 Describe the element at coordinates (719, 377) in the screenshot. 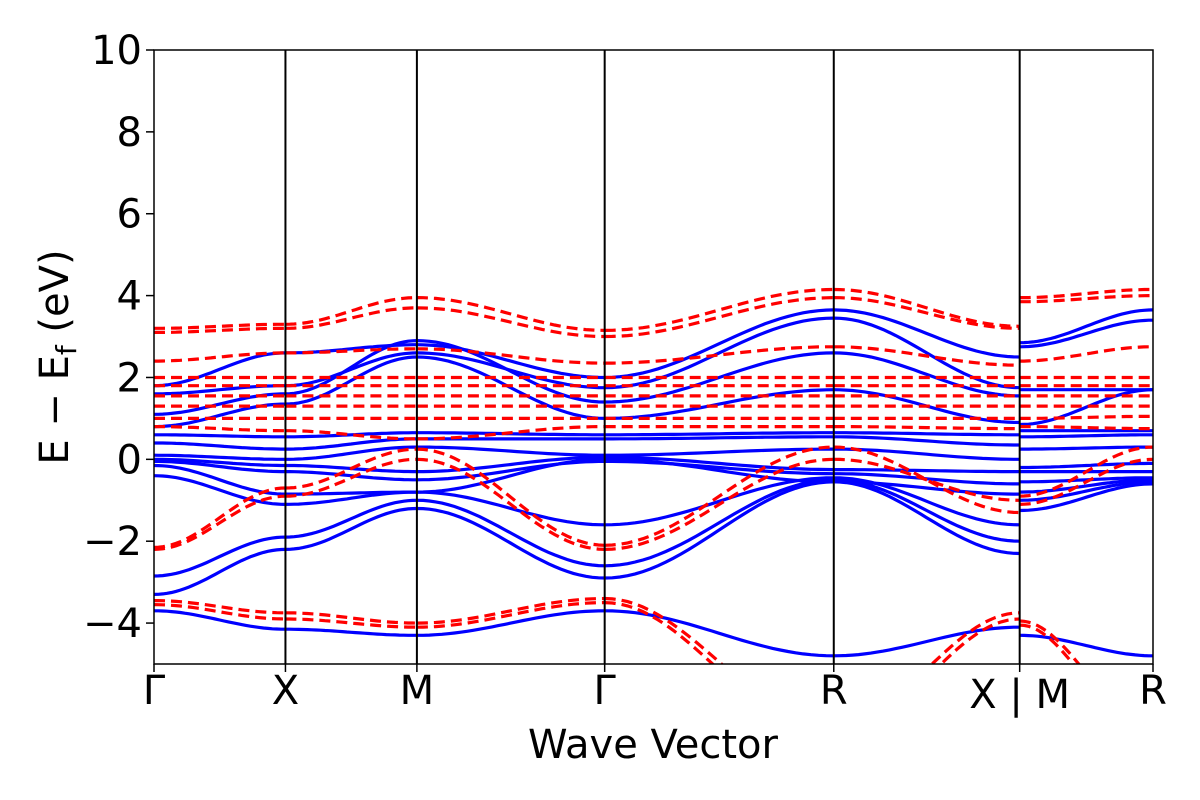

I see `band-spin-up-11-seg3` at that location.